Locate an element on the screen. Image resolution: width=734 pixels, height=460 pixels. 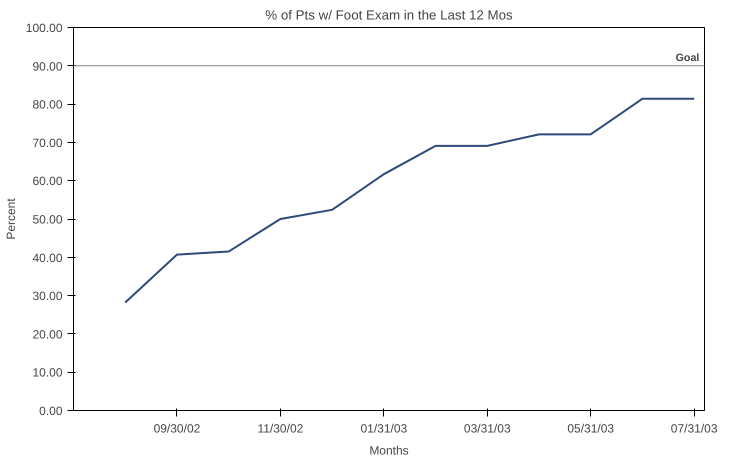
chart-title: % of Pts w/ Foot Exam in the Last 12 Mos is located at coordinates (389, 15).